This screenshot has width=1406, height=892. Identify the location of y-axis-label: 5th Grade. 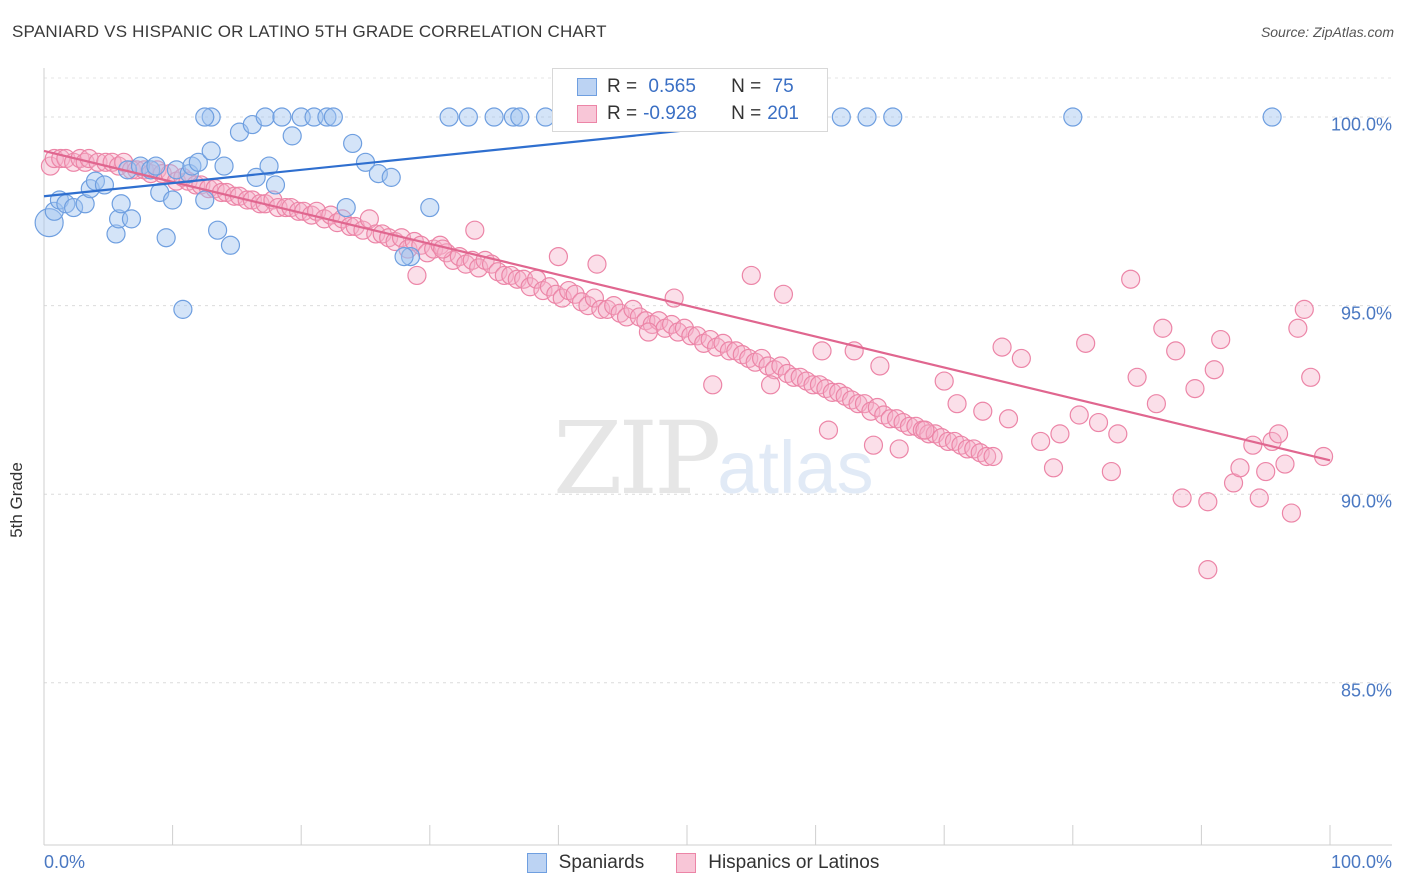
(16, 500).